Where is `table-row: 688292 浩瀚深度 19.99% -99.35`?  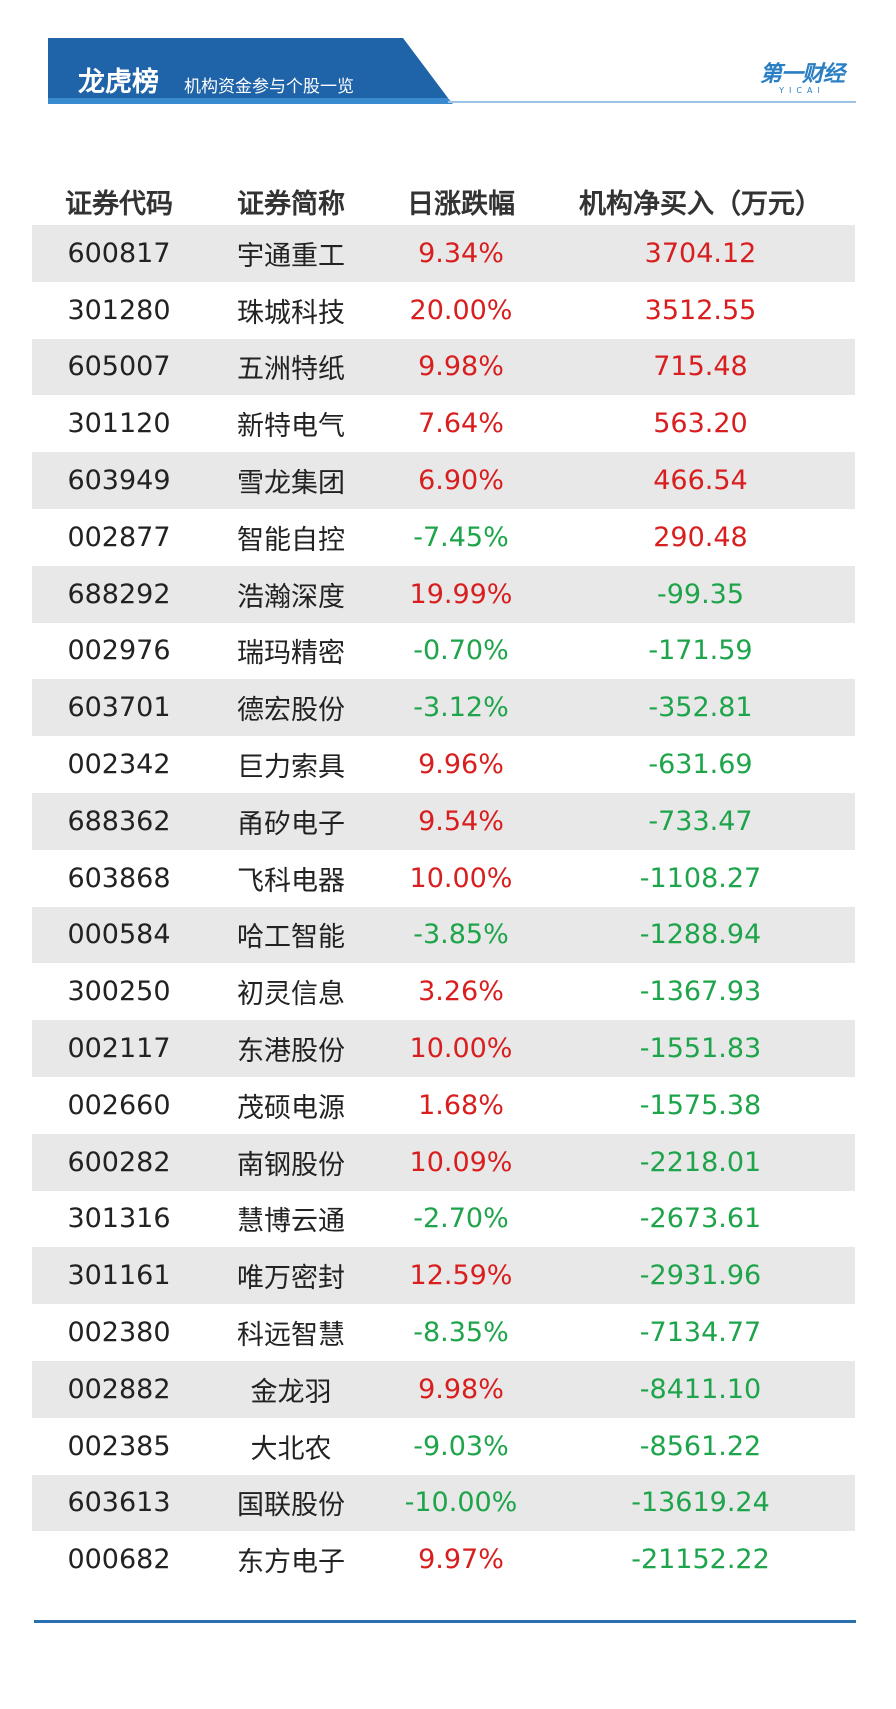 table-row: 688292 浩瀚深度 19.99% -99.35 is located at coordinates (443, 594).